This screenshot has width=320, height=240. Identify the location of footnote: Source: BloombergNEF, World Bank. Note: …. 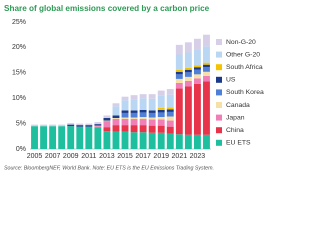
(109, 168).